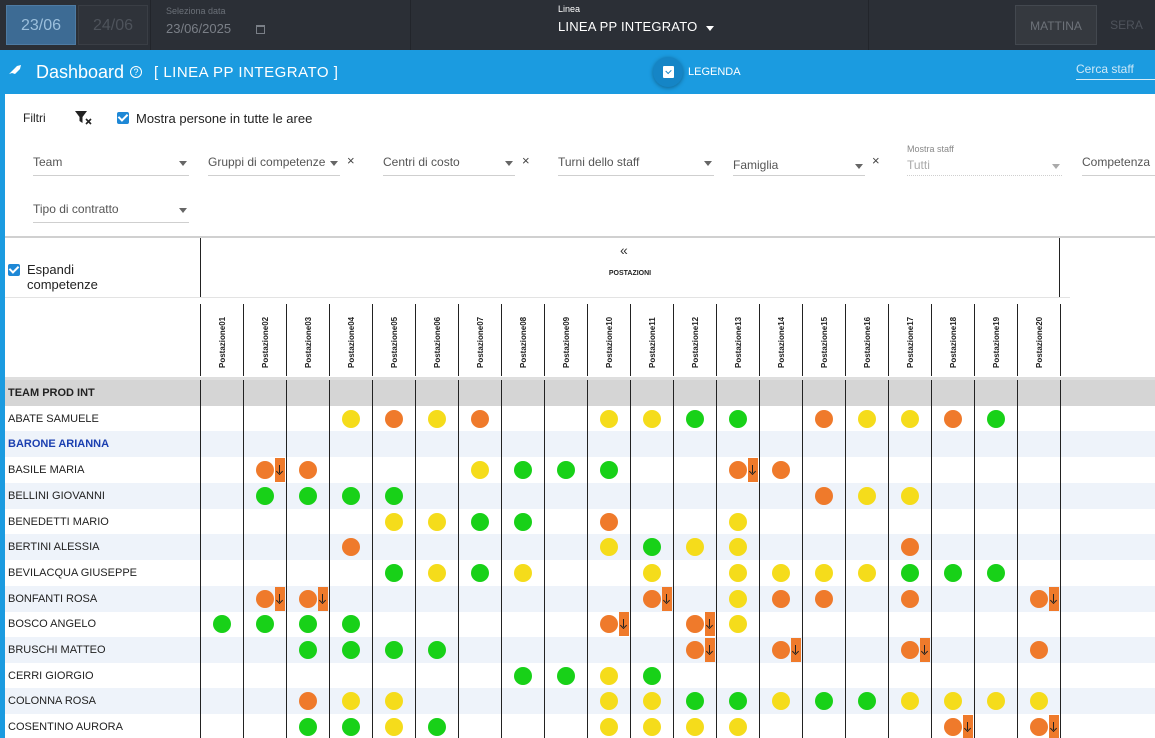 The image size is (1155, 738). Describe the element at coordinates (14, 270) in the screenshot. I see `expand-competences-checkbox` at that location.